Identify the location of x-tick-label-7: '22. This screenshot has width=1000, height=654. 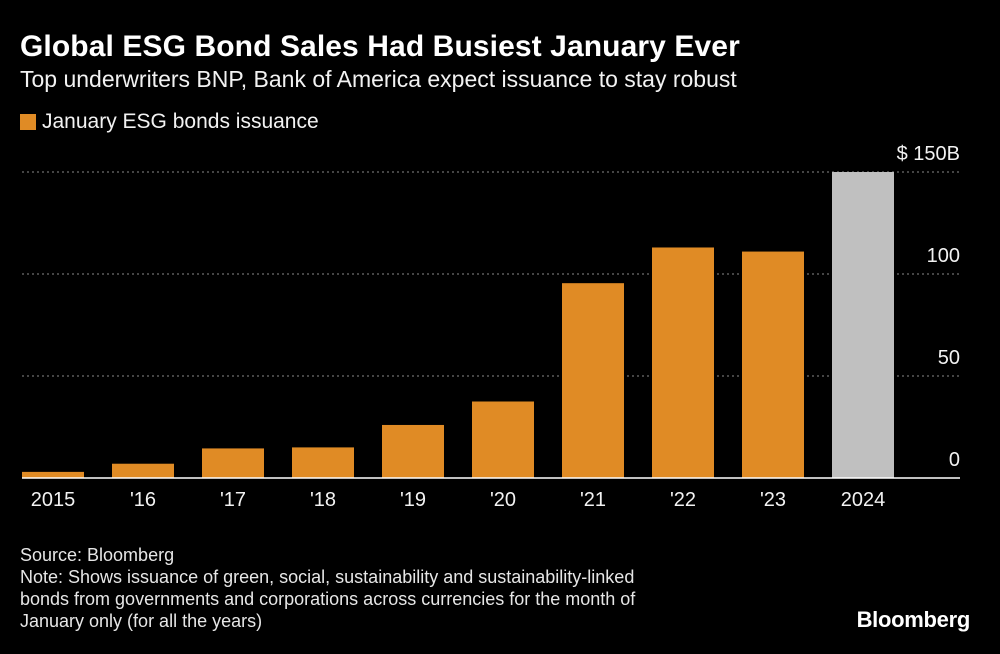
(683, 500).